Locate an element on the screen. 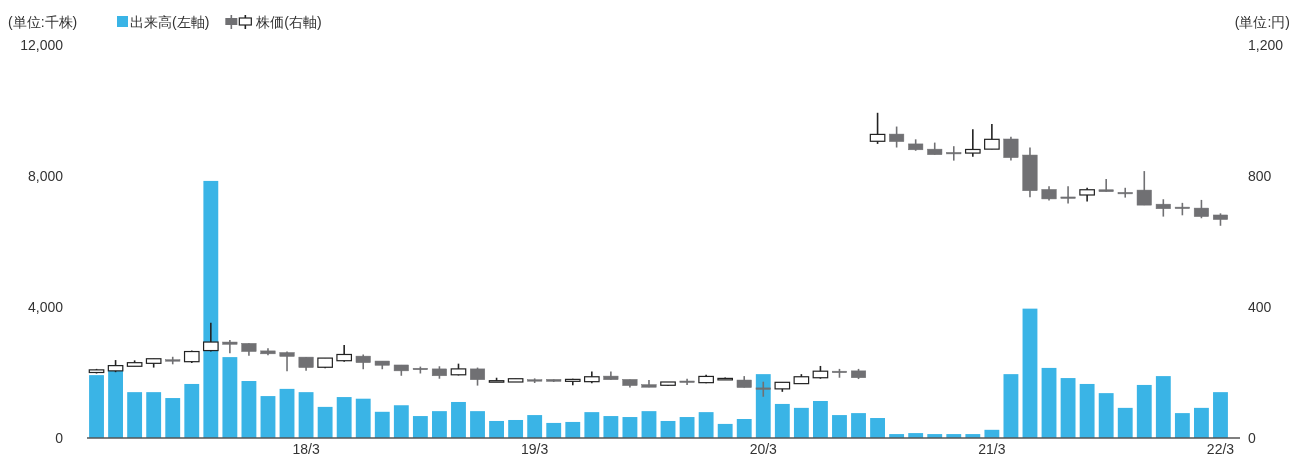 The image size is (1293, 455). y2-axis-title: (単位:円) is located at coordinates (1262, 22).